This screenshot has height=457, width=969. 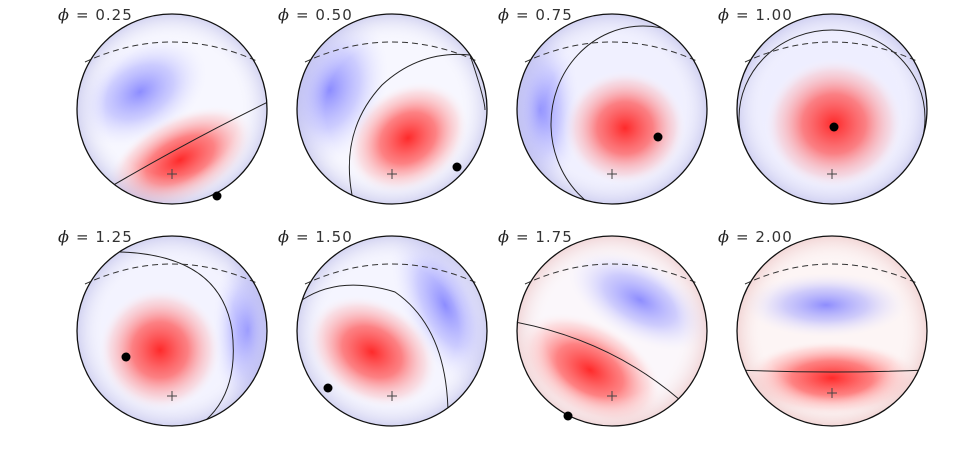 I want to click on panel-phase-0-75: ϕ = 0.75, so click(x=603, y=105).